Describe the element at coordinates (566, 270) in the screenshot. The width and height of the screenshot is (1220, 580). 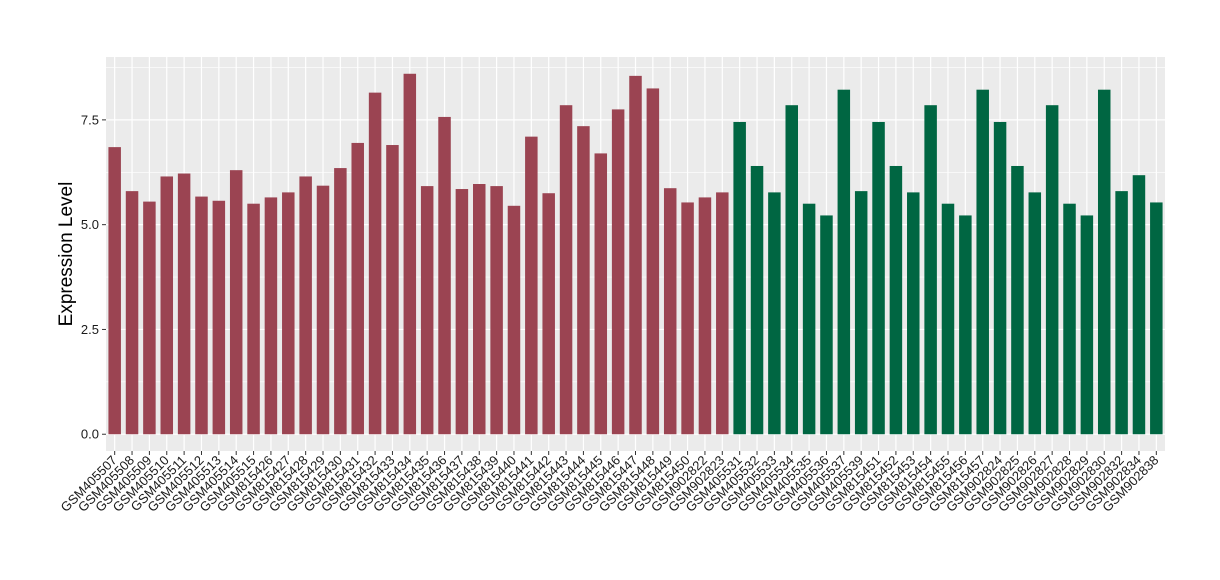
I see `bar-gsm815443` at that location.